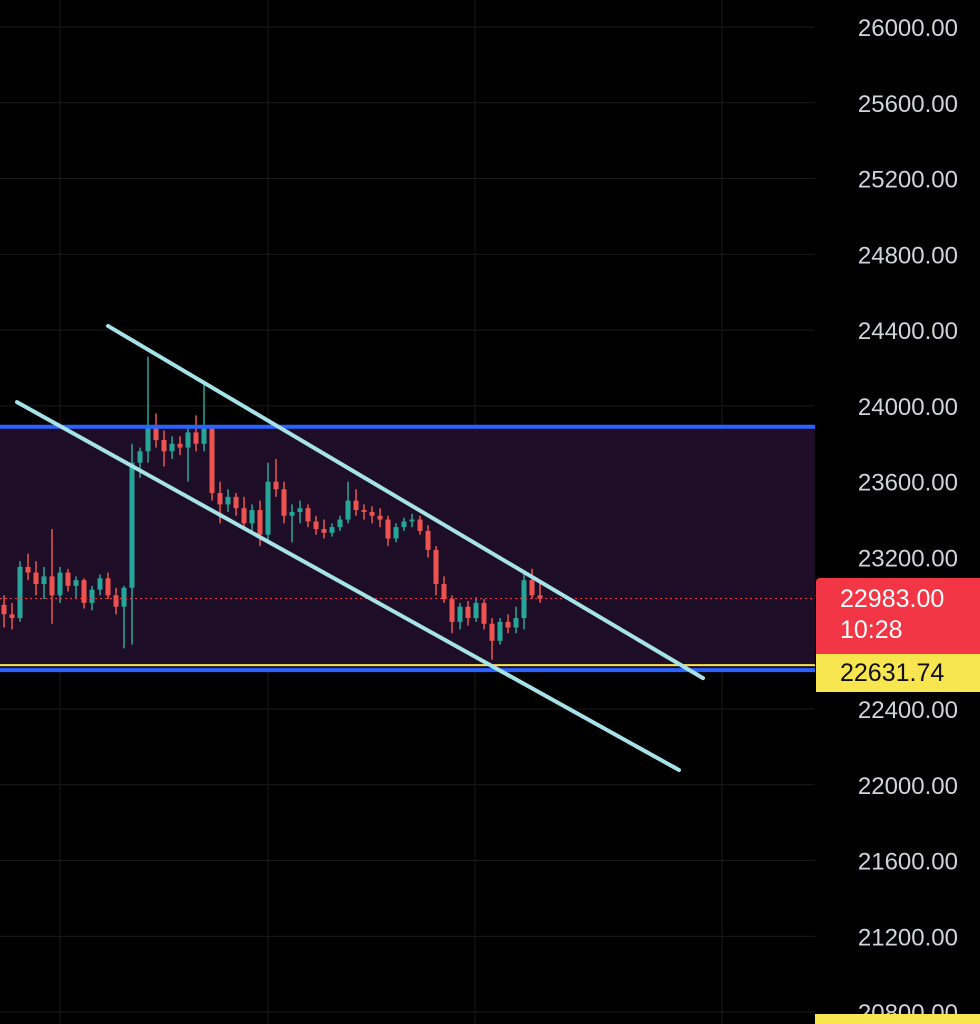 The height and width of the screenshot is (1024, 980). What do you see at coordinates (908, 483) in the screenshot?
I see `price-tick-label: 23600.00` at bounding box center [908, 483].